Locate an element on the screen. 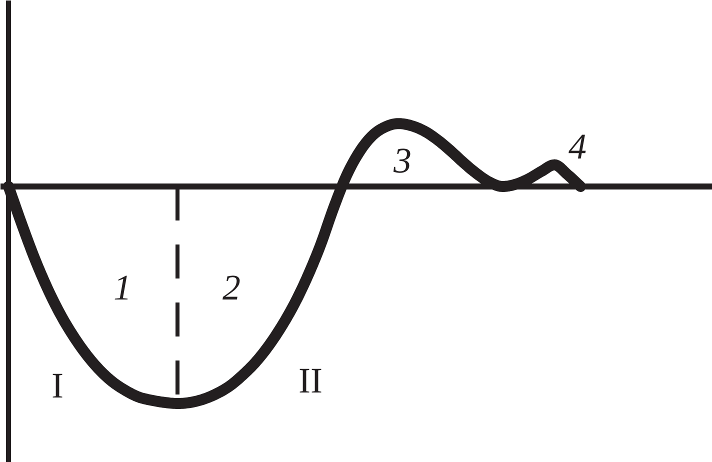 Image resolution: width=712 pixels, height=462 pixels. annotation: 3 is located at coordinates (402, 160).